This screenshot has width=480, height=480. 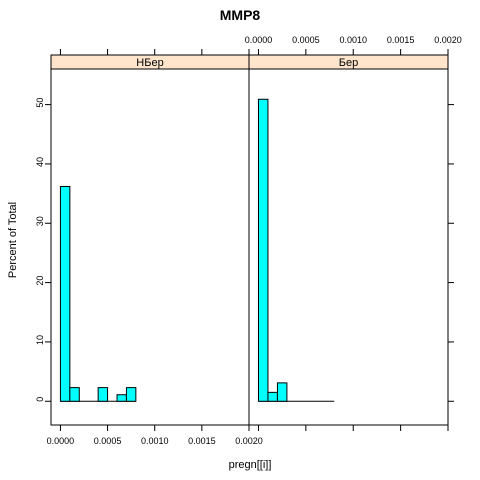 What do you see at coordinates (348, 63) in the screenshot?
I see `strip-label-2: Бер` at bounding box center [348, 63].